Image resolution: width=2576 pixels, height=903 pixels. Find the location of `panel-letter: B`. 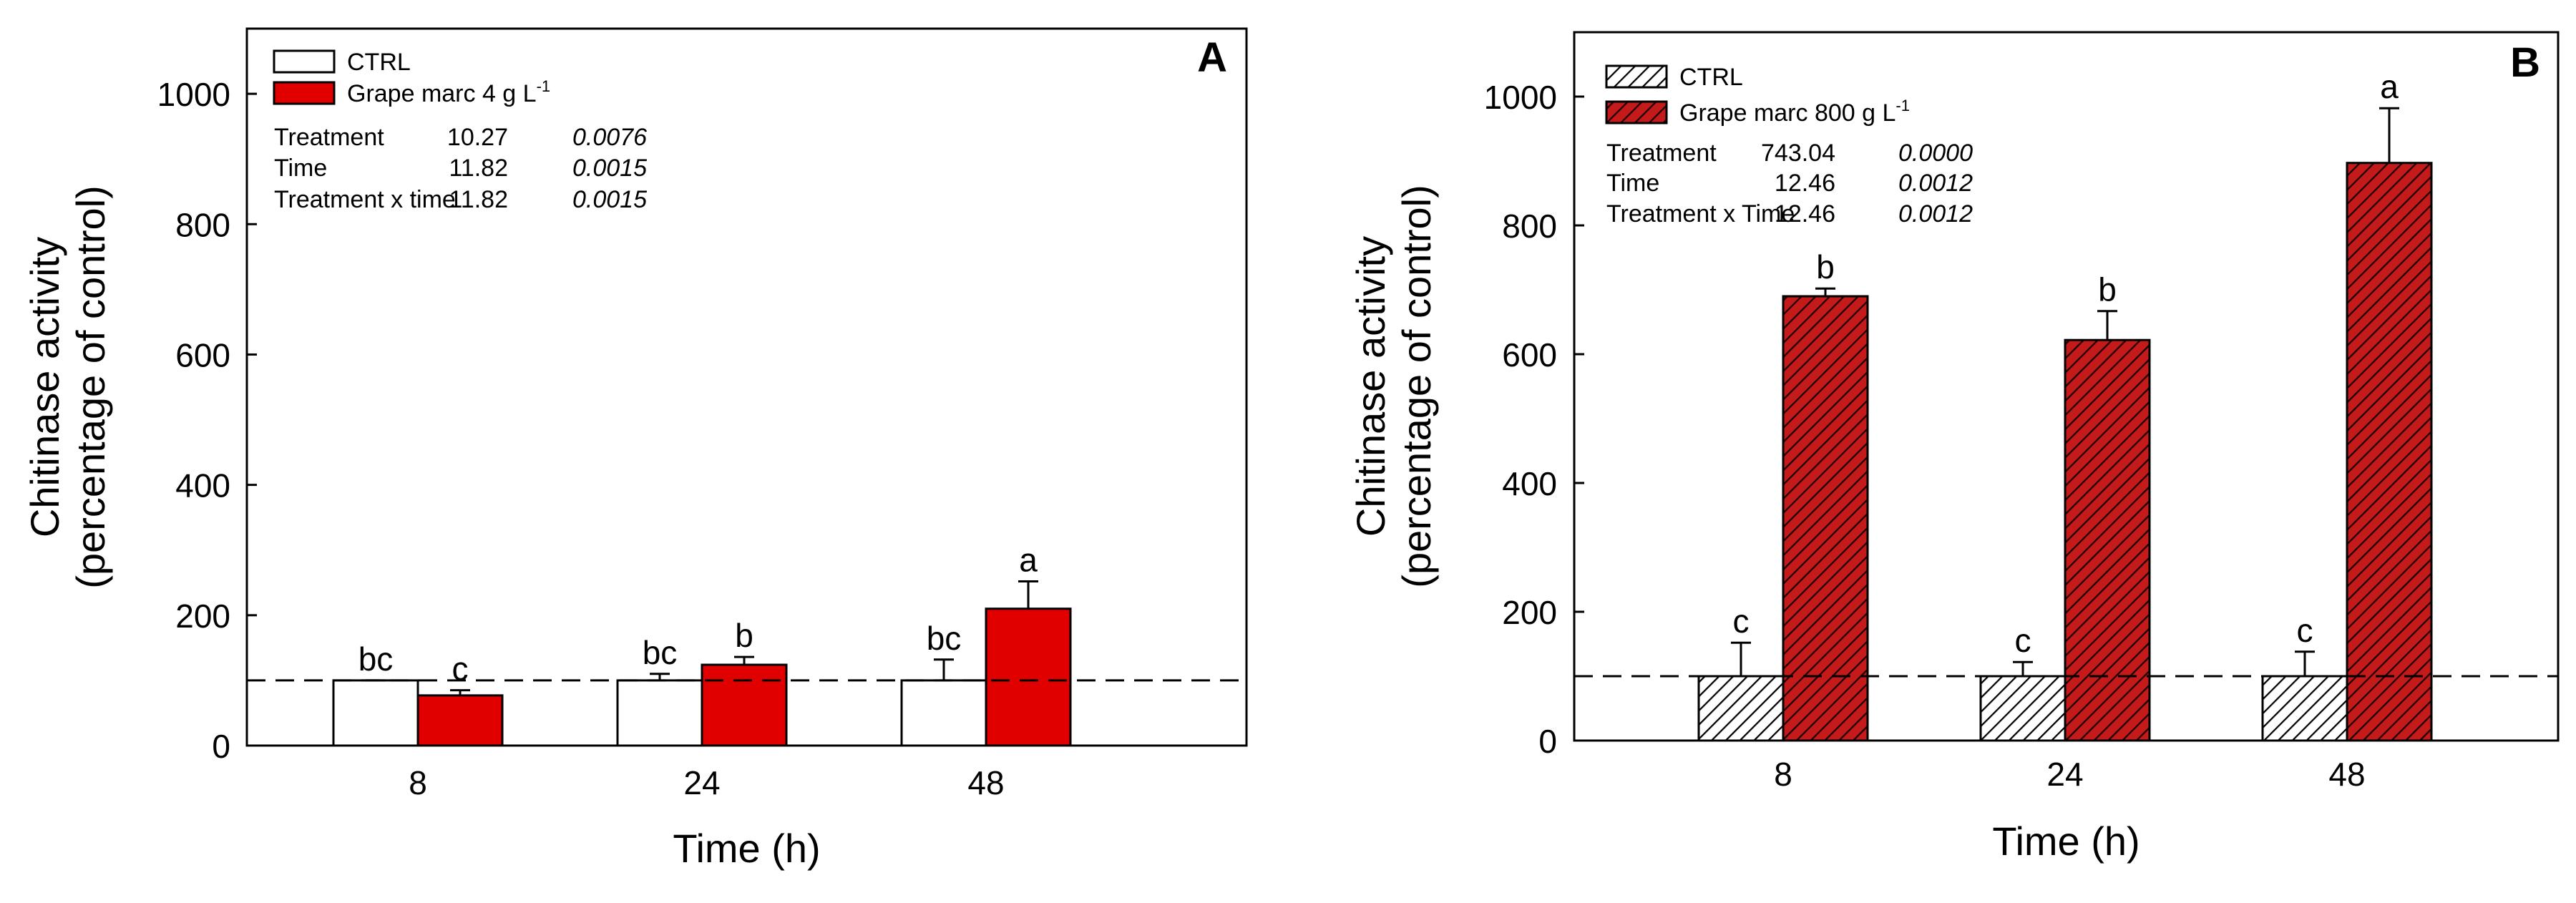

panel-letter: B is located at coordinates (2525, 62).